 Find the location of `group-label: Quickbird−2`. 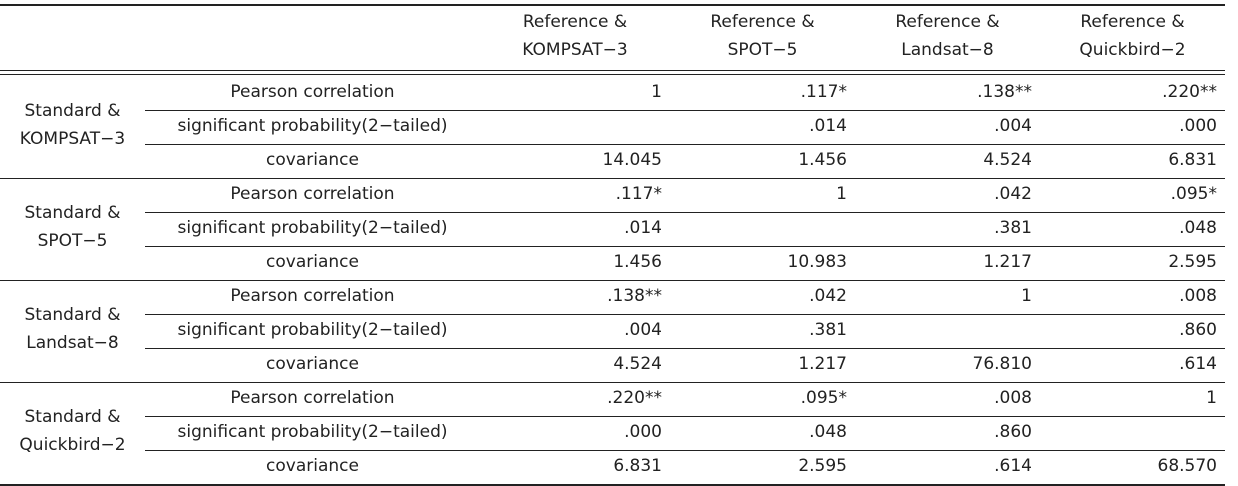

group-label: Quickbird−2 is located at coordinates (72, 445).